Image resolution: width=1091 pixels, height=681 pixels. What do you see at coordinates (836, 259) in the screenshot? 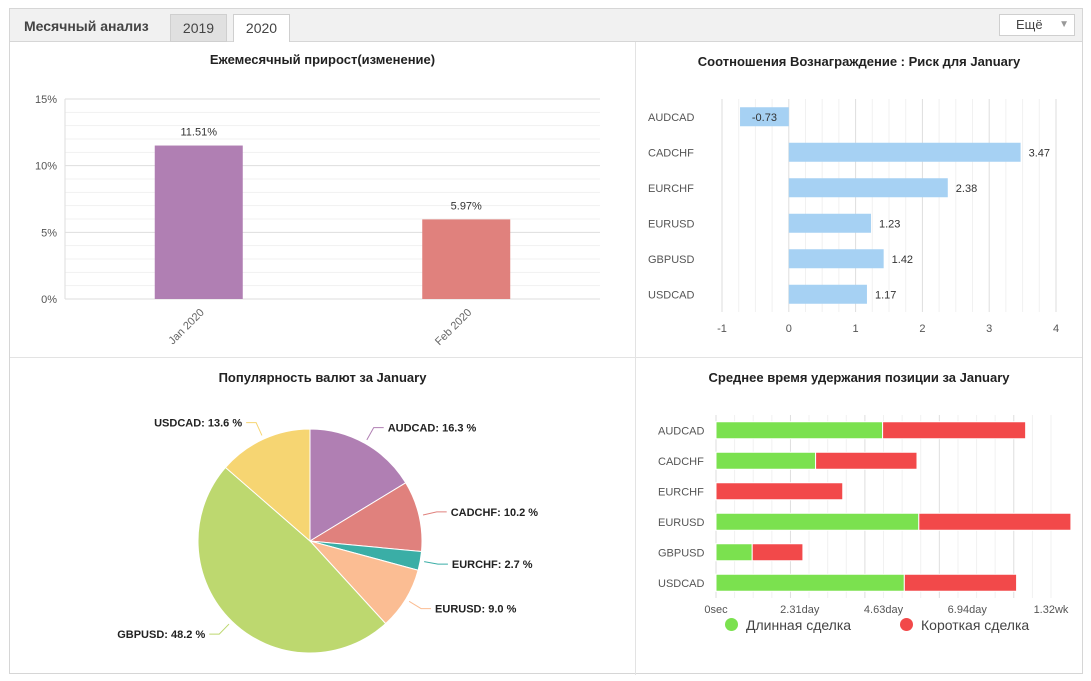
I see `bar-gbpusd` at bounding box center [836, 259].